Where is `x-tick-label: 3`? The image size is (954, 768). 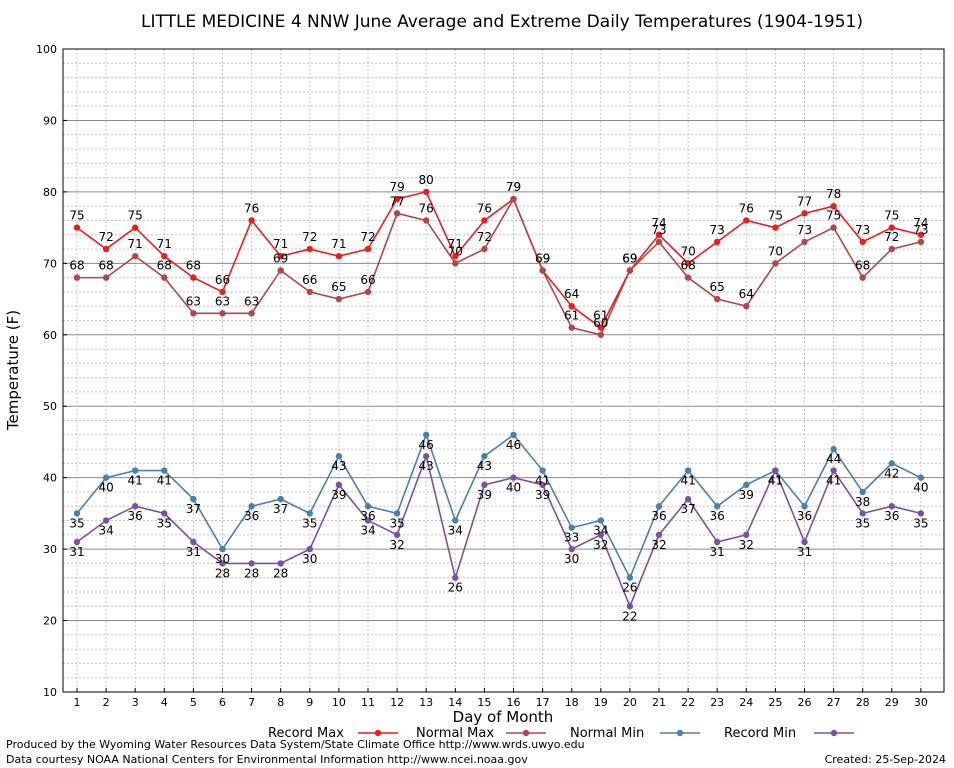
x-tick-label: 3 is located at coordinates (135, 702).